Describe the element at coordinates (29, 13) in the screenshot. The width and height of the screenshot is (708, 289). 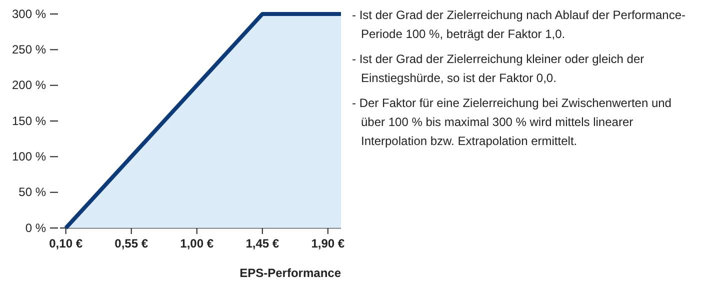
I see `y-tick-label: 300 %` at that location.